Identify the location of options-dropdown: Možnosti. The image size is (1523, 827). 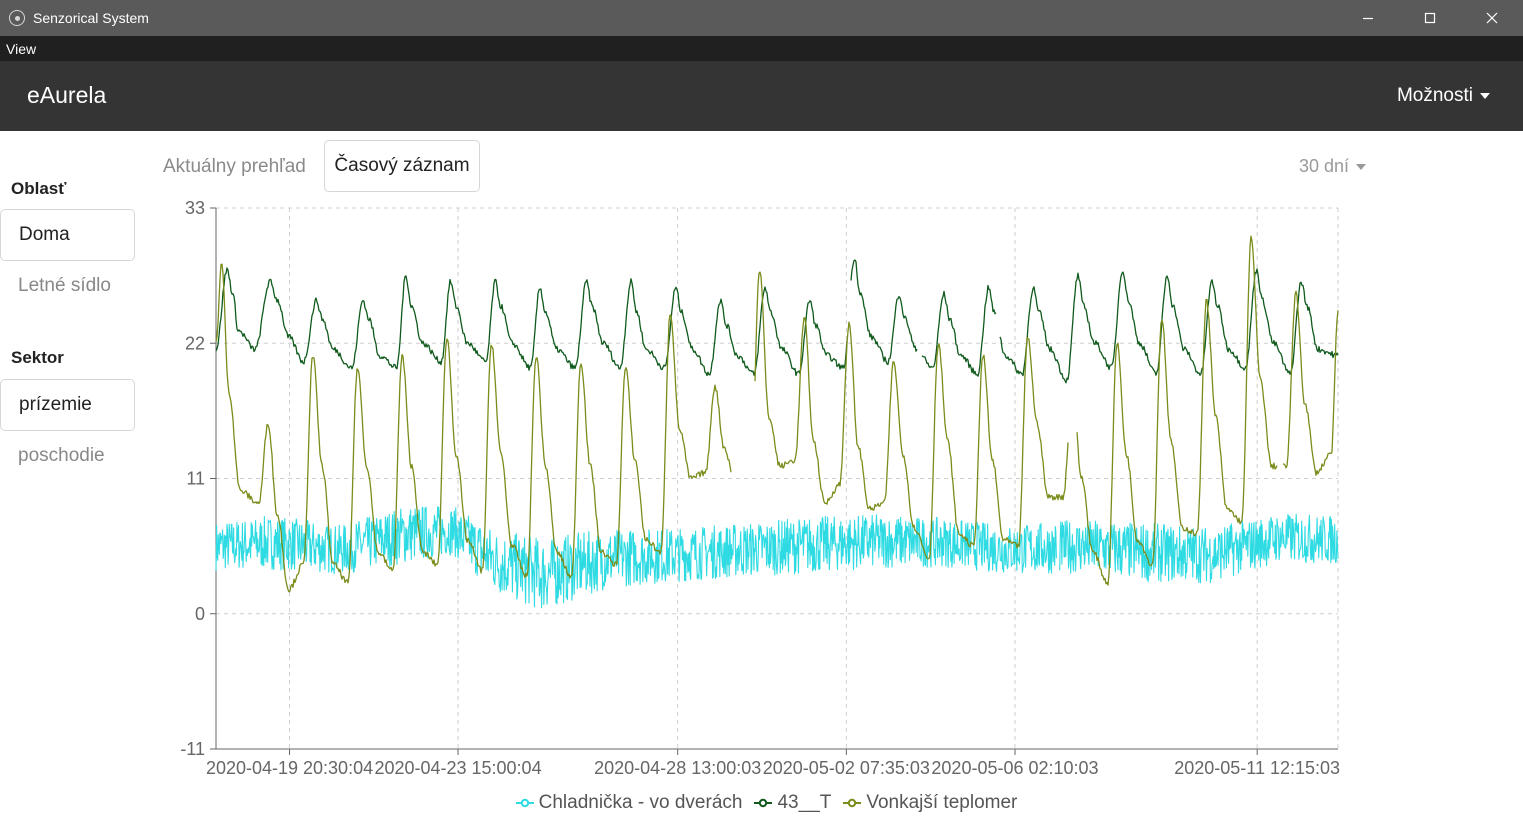
(1443, 96).